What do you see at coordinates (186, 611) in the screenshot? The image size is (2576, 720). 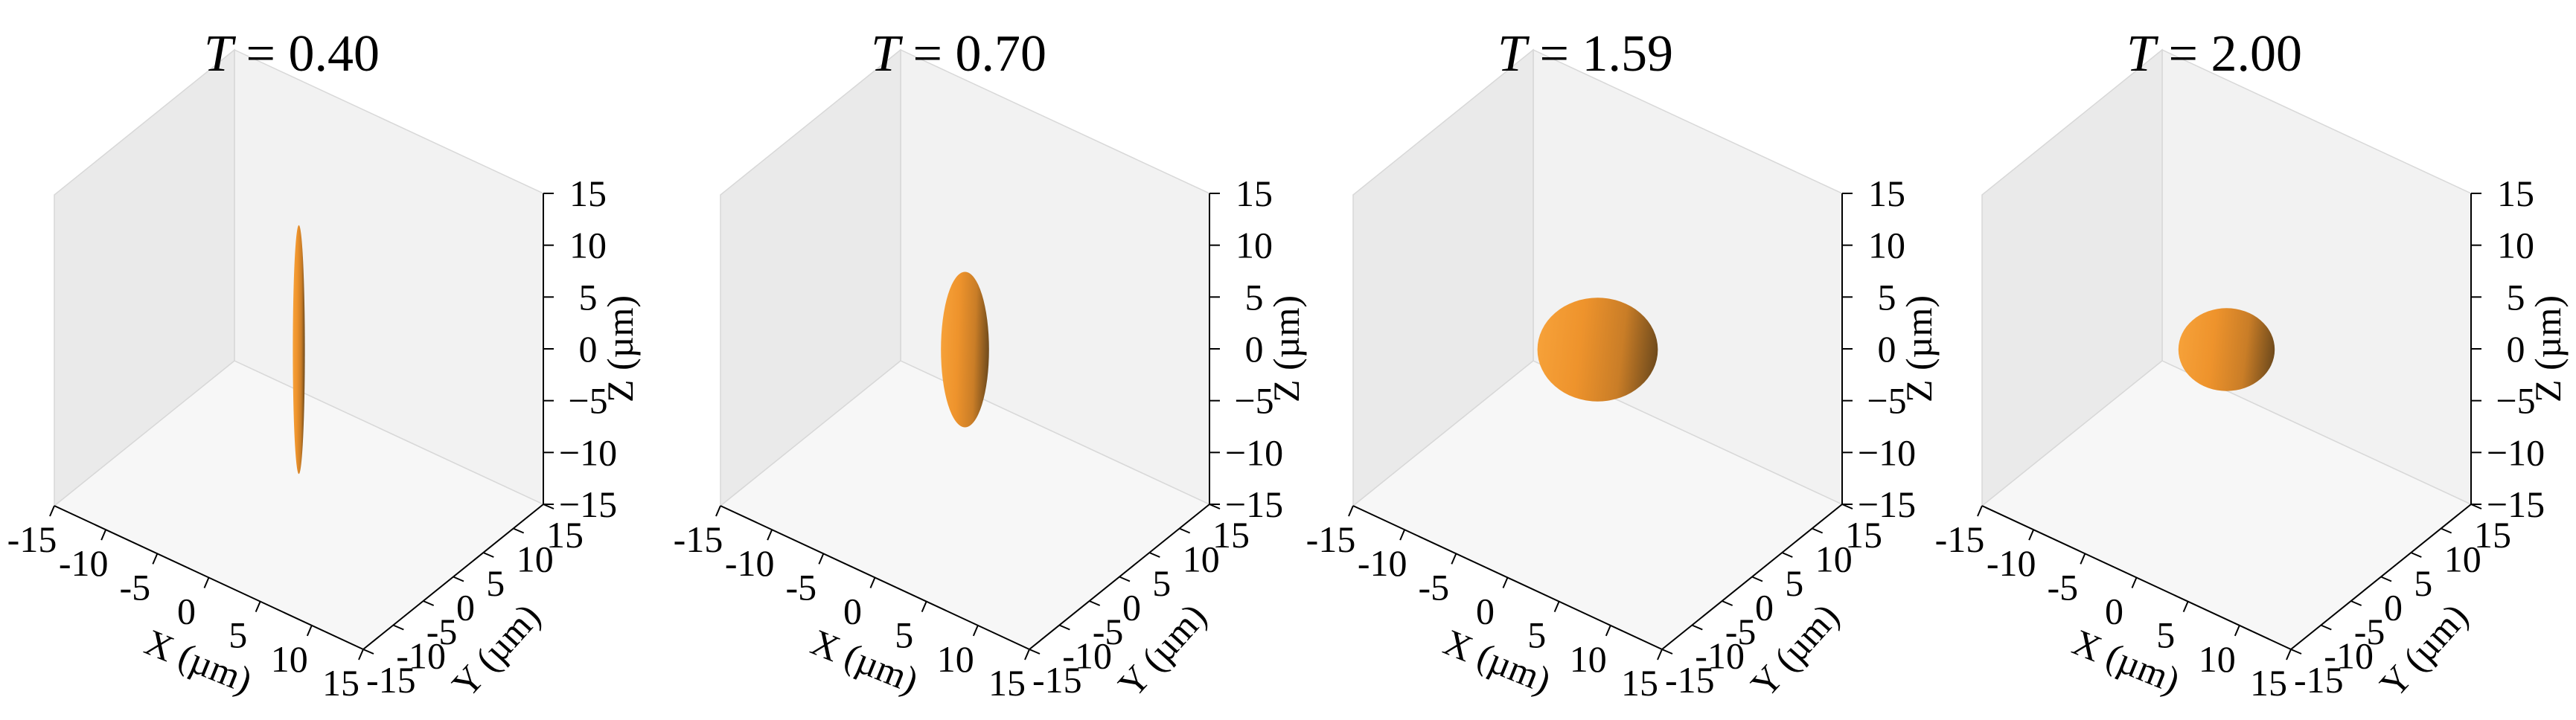 I see `x-tick-label: 0` at bounding box center [186, 611].